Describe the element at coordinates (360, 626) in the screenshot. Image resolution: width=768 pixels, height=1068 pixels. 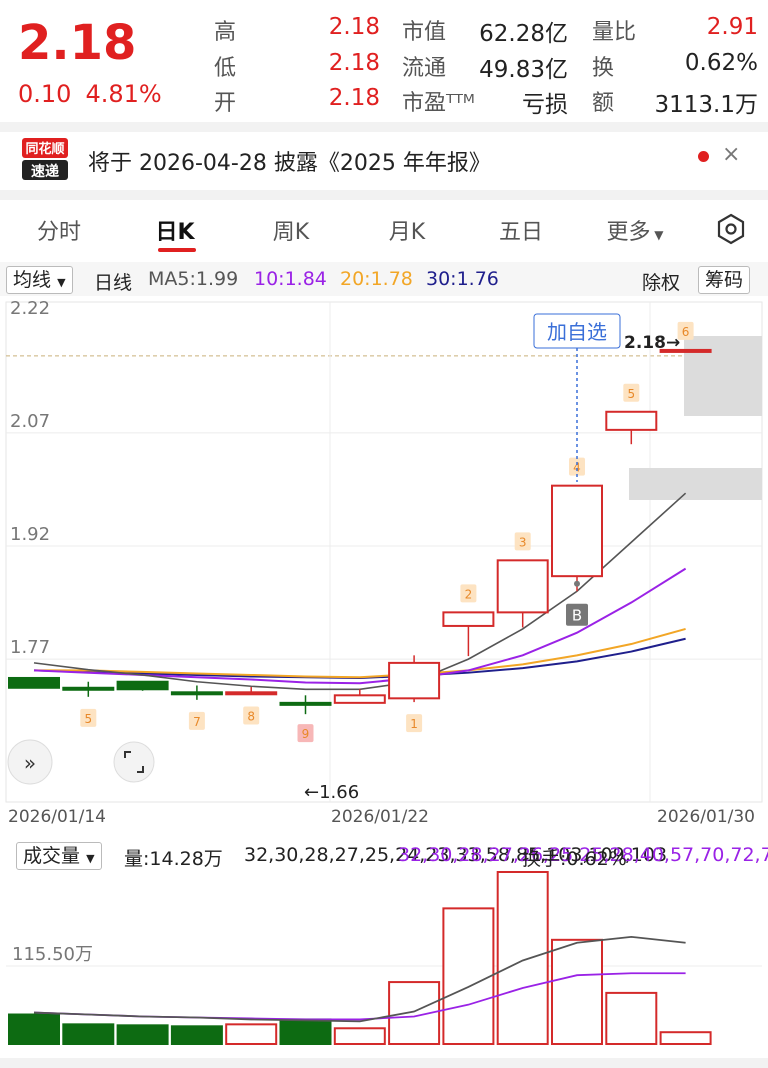
I see `ma10-line` at that location.